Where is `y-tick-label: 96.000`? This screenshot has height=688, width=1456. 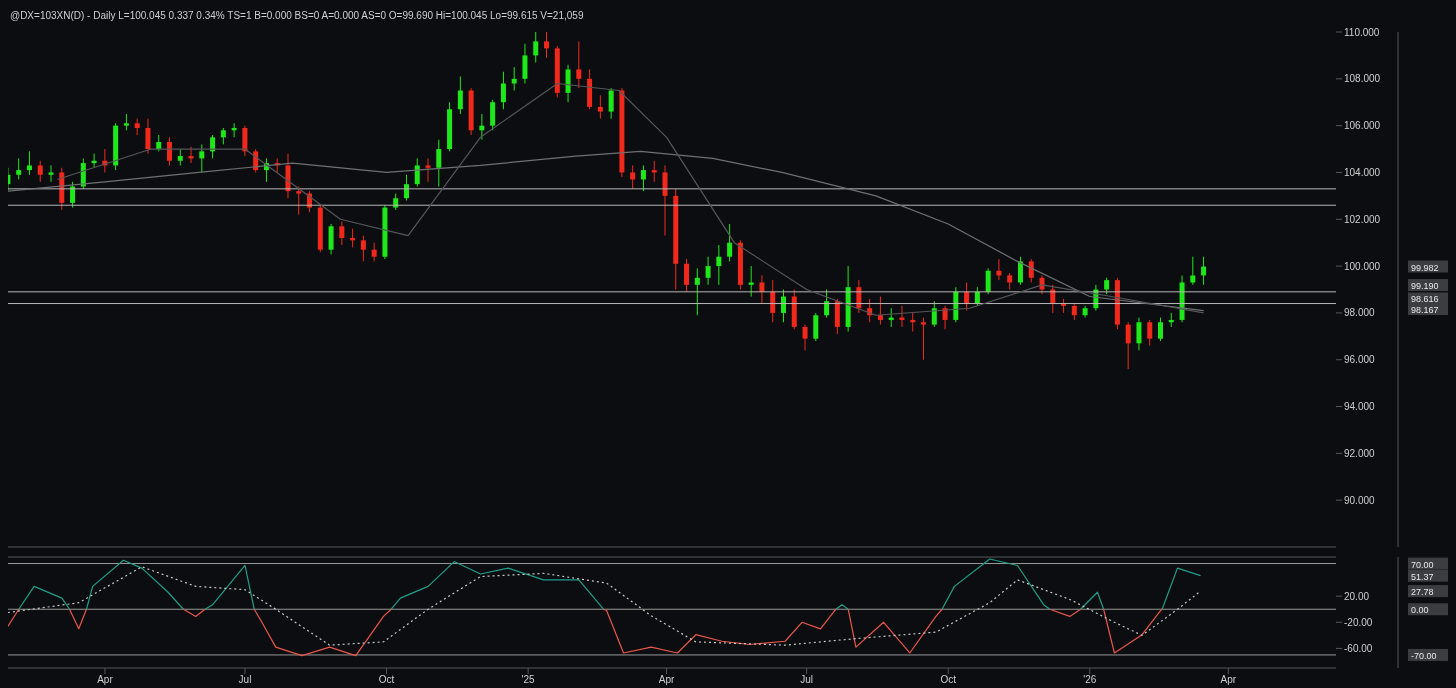 y-tick-label: 96.000 is located at coordinates (1360, 360).